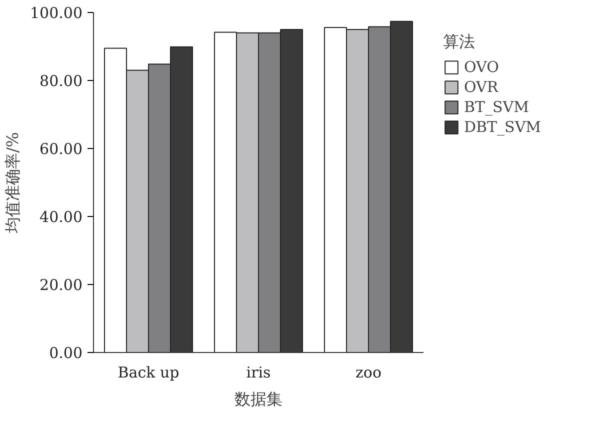  I want to click on y-tick-label: 20.00, so click(61, 285).